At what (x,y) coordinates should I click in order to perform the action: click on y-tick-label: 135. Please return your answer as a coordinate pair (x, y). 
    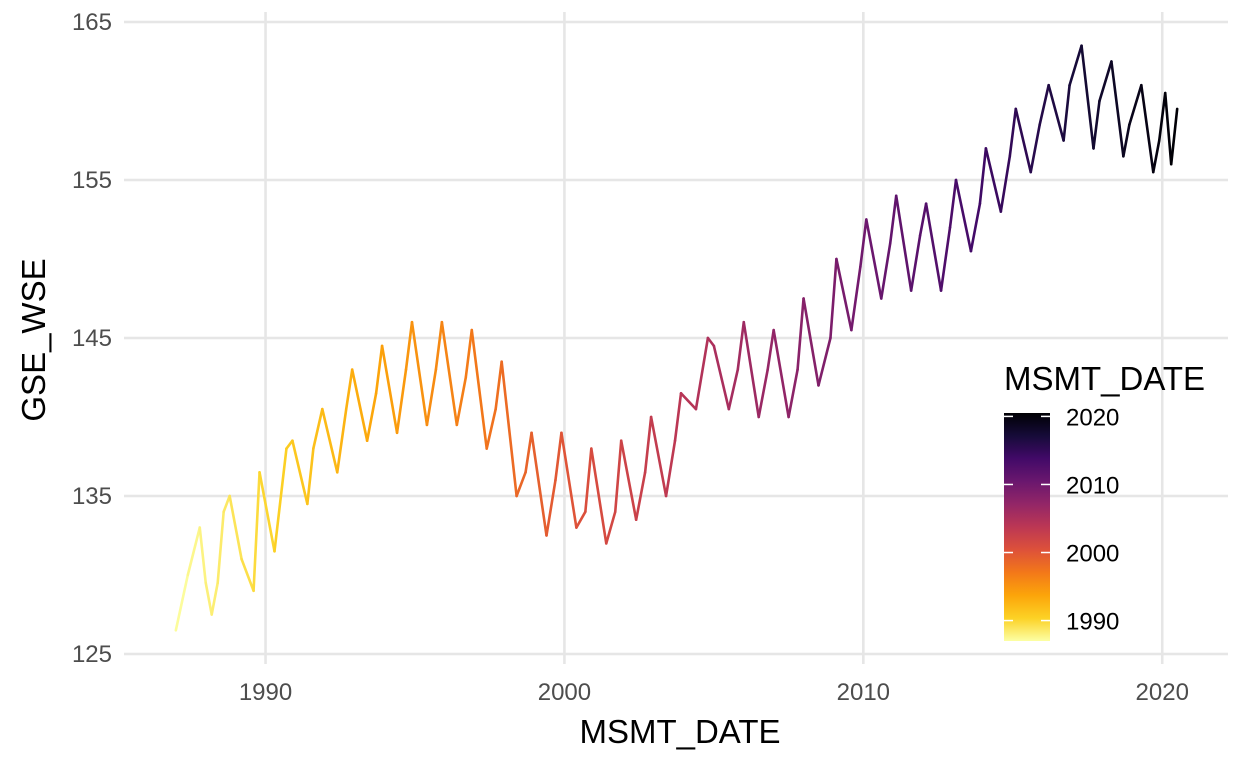
    Looking at the image, I should click on (92, 496).